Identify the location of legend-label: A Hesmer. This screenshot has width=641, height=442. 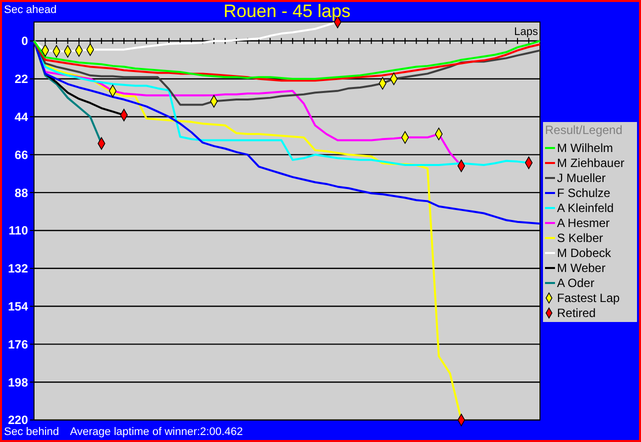
(583, 223).